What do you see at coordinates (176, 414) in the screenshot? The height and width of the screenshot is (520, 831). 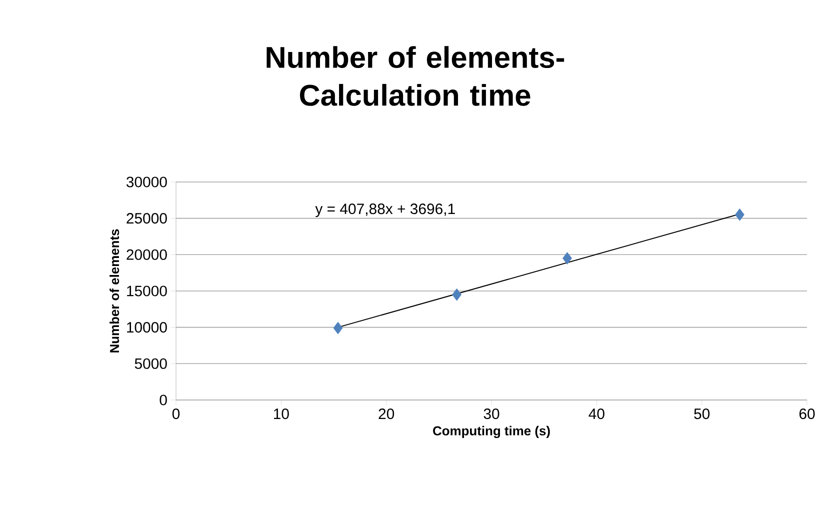 I see `x-tick-label: 0` at bounding box center [176, 414].